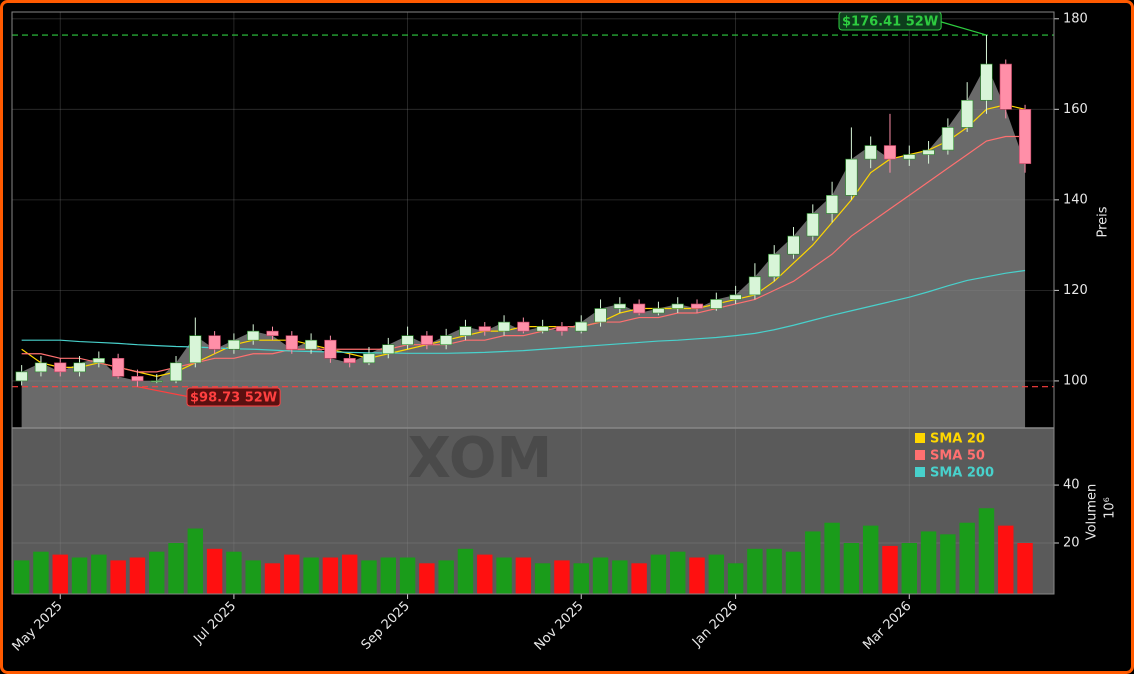 The height and width of the screenshot is (674, 1134). I want to click on sma-line, so click(523, 311).